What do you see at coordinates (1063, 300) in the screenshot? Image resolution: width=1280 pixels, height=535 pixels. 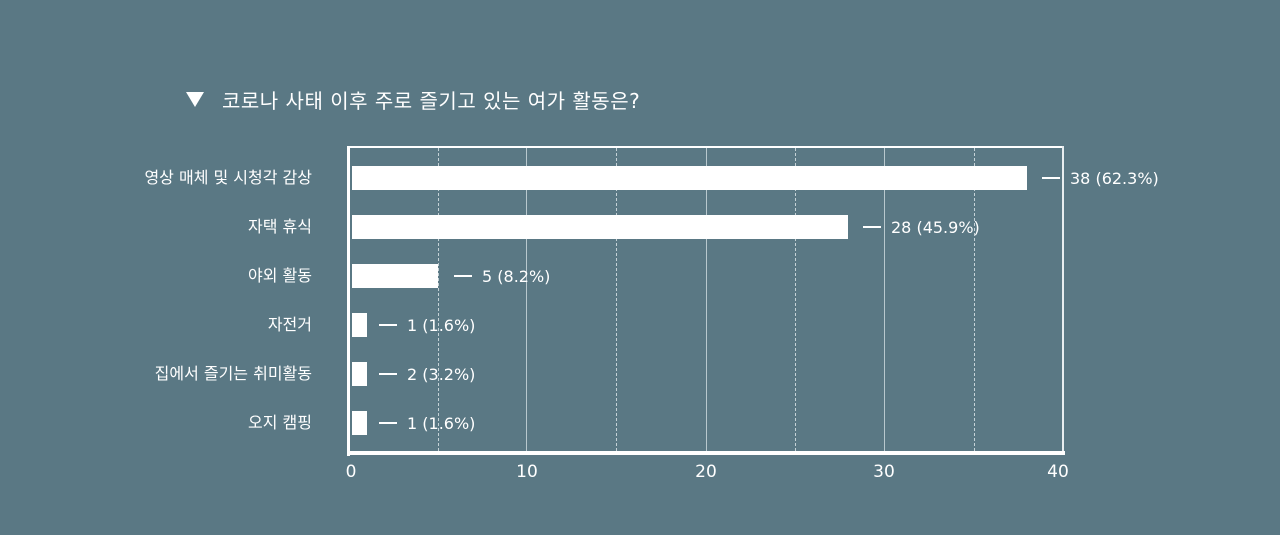 I see `frame-right` at bounding box center [1063, 300].